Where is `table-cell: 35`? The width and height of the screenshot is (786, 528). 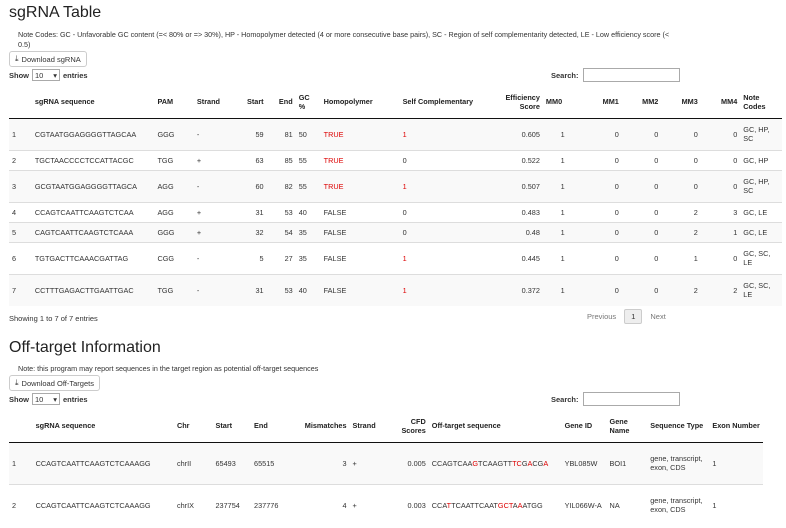
table-cell: 35 is located at coordinates (308, 257).